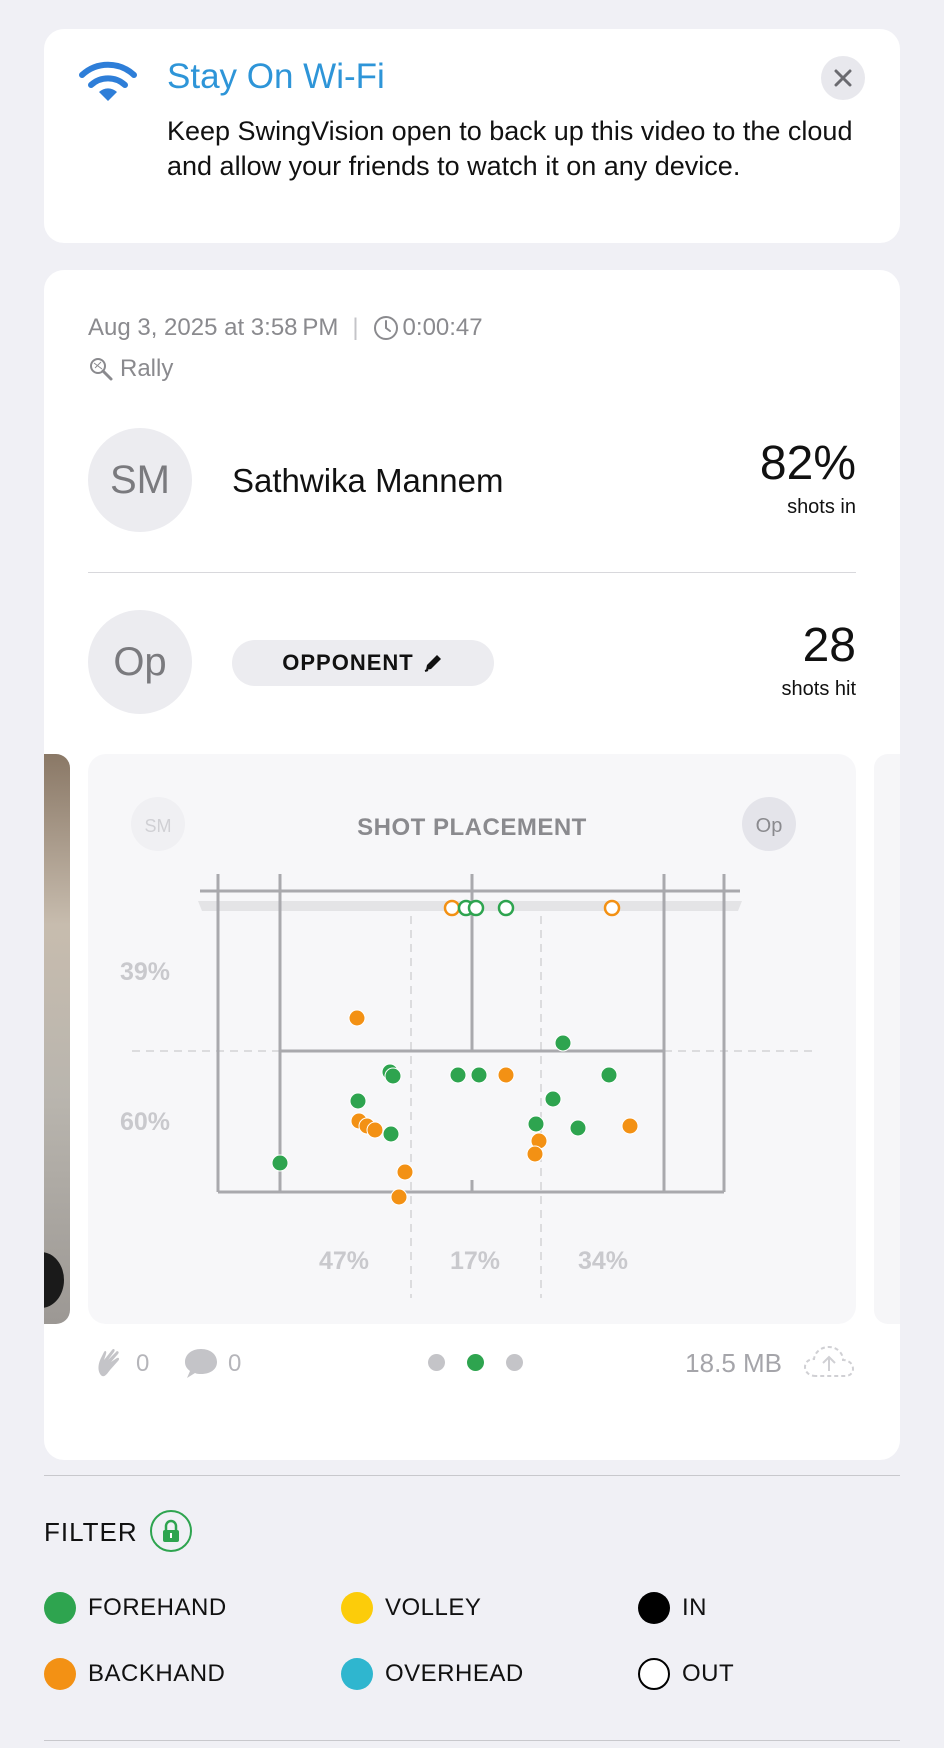  What do you see at coordinates (769, 826) in the screenshot?
I see `right-badge: Op` at bounding box center [769, 826].